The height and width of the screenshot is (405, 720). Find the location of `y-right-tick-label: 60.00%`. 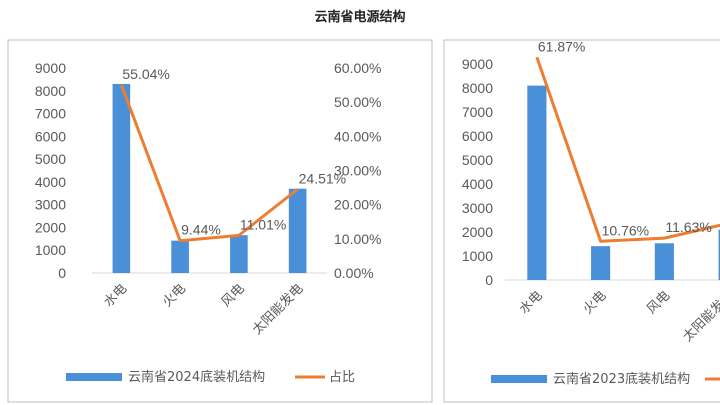

y-right-tick-label: 60.00% is located at coordinates (357, 68).